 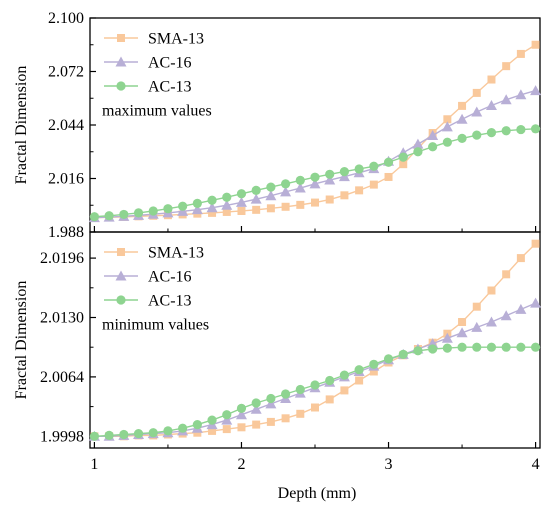 What do you see at coordinates (157, 111) in the screenshot?
I see `panel-annotation: maximum values` at bounding box center [157, 111].